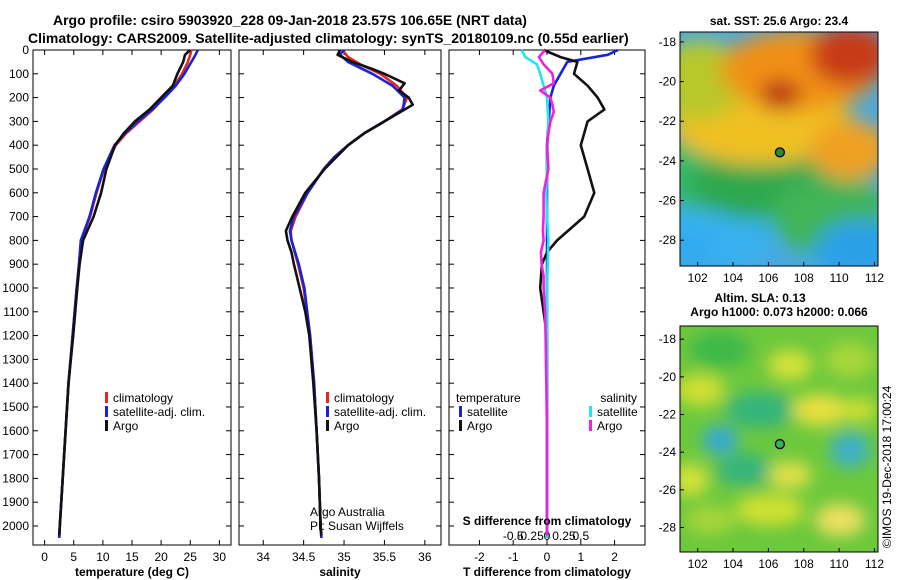 Image resolution: width=900 pixels, height=580 pixels. I want to click on series-line-satellite-adj-clim-, so click(128, 293).